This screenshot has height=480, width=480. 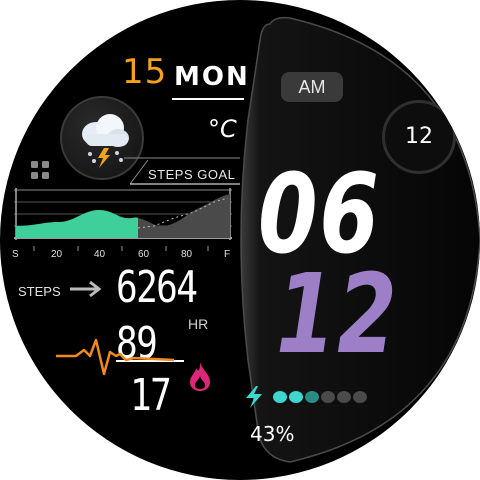 What do you see at coordinates (86, 289) in the screenshot?
I see `arrow-right-icon` at bounding box center [86, 289].